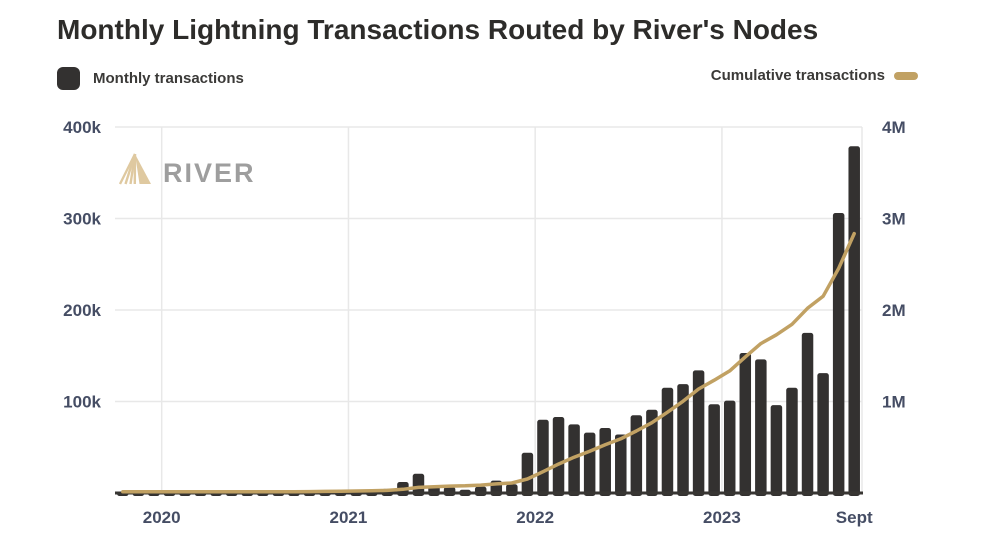 The image size is (998, 560). What do you see at coordinates (854, 517) in the screenshot?
I see `x-axis-tick-label-Sept: Sept` at bounding box center [854, 517].